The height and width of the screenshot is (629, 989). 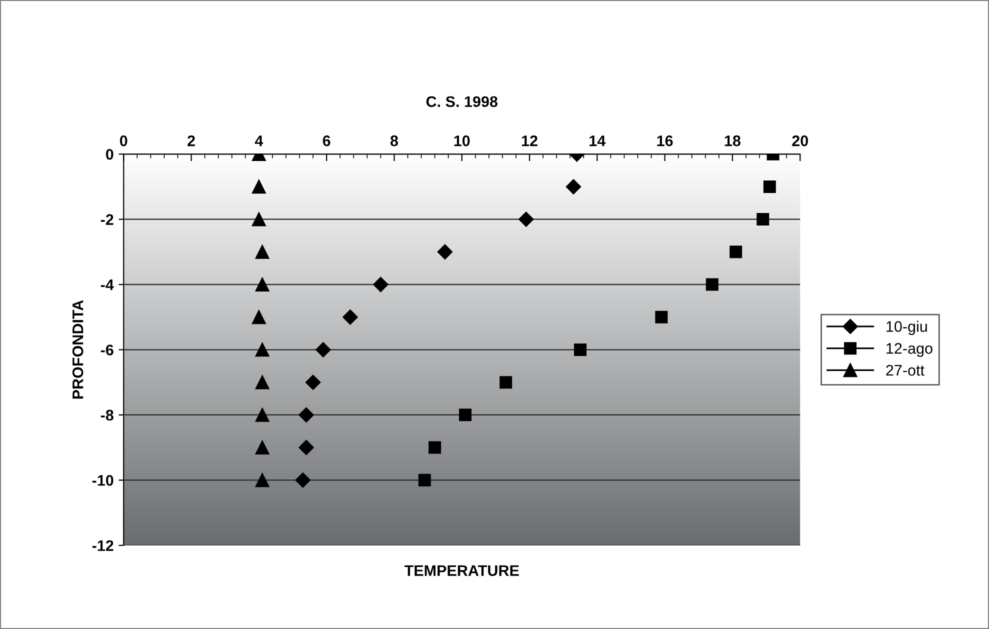 I want to click on x-tick-label: 4, so click(x=259, y=141).